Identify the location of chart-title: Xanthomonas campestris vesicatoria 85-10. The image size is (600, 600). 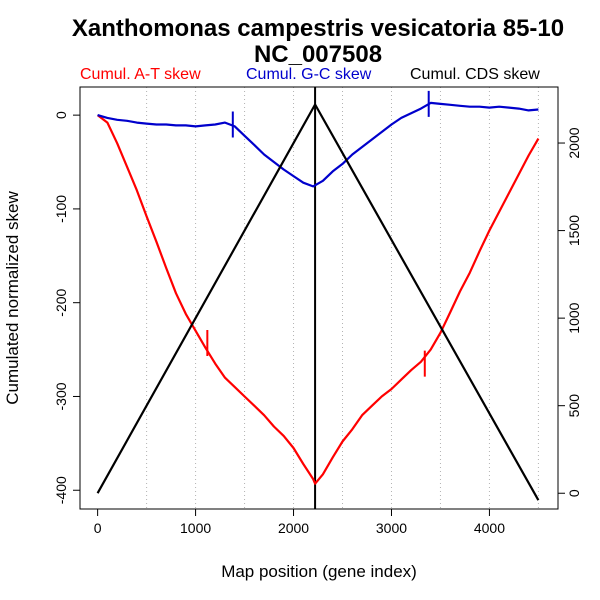
(318, 28).